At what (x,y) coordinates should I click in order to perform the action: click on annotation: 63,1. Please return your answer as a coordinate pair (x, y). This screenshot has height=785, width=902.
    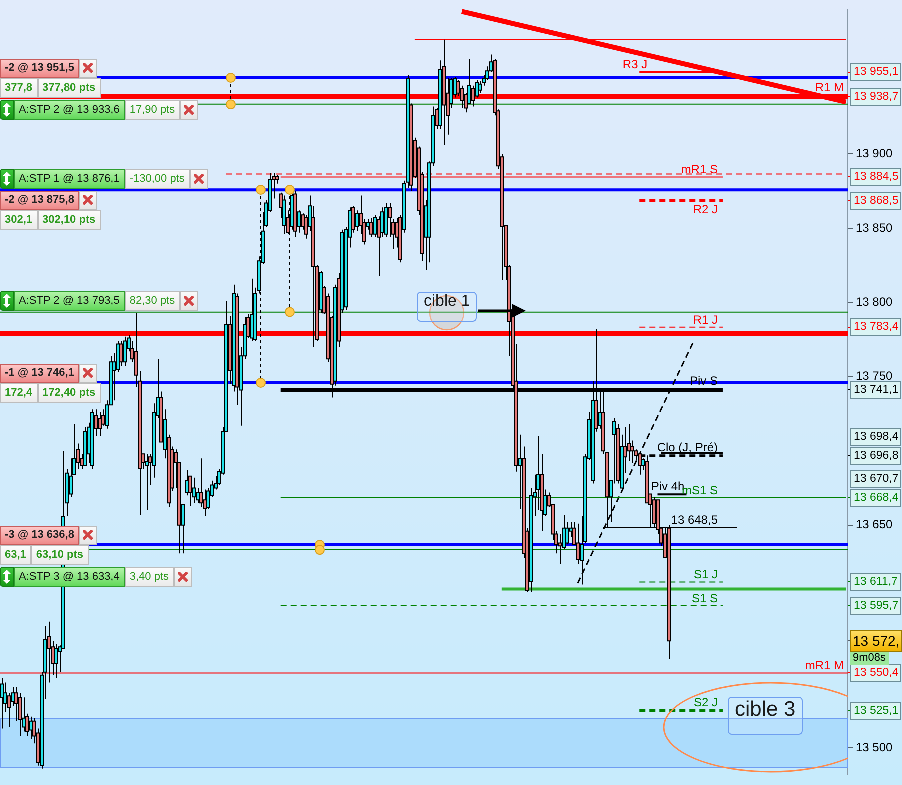
    Looking at the image, I should click on (16, 554).